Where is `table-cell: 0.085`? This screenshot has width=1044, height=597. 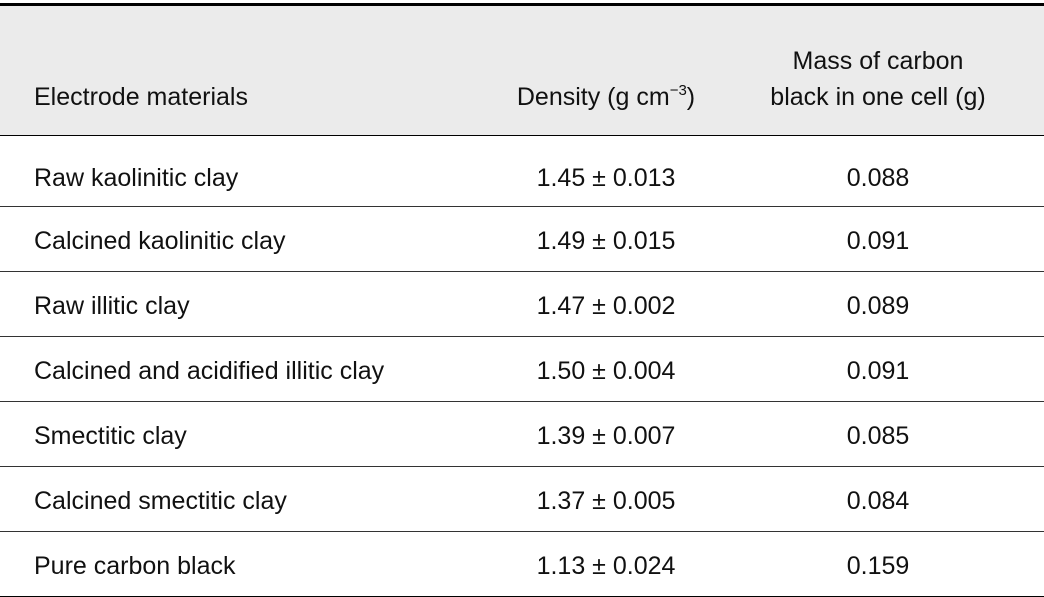 table-cell: 0.085 is located at coordinates (878, 434).